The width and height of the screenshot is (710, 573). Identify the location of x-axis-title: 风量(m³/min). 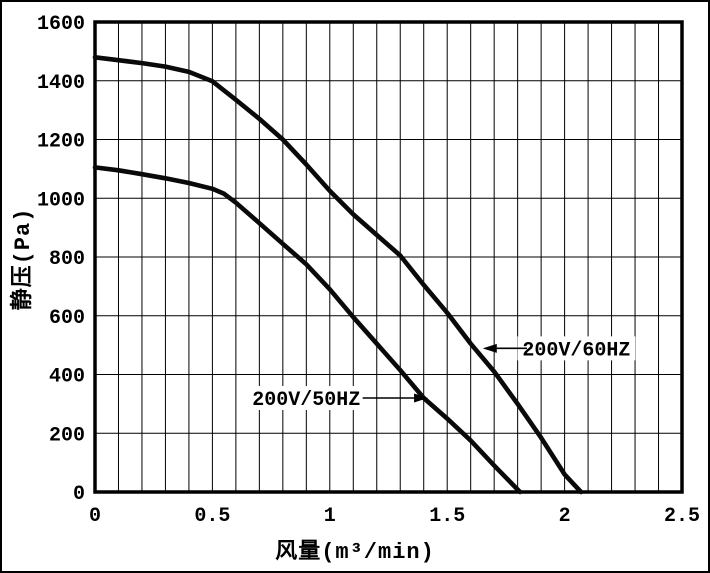
(355, 552).